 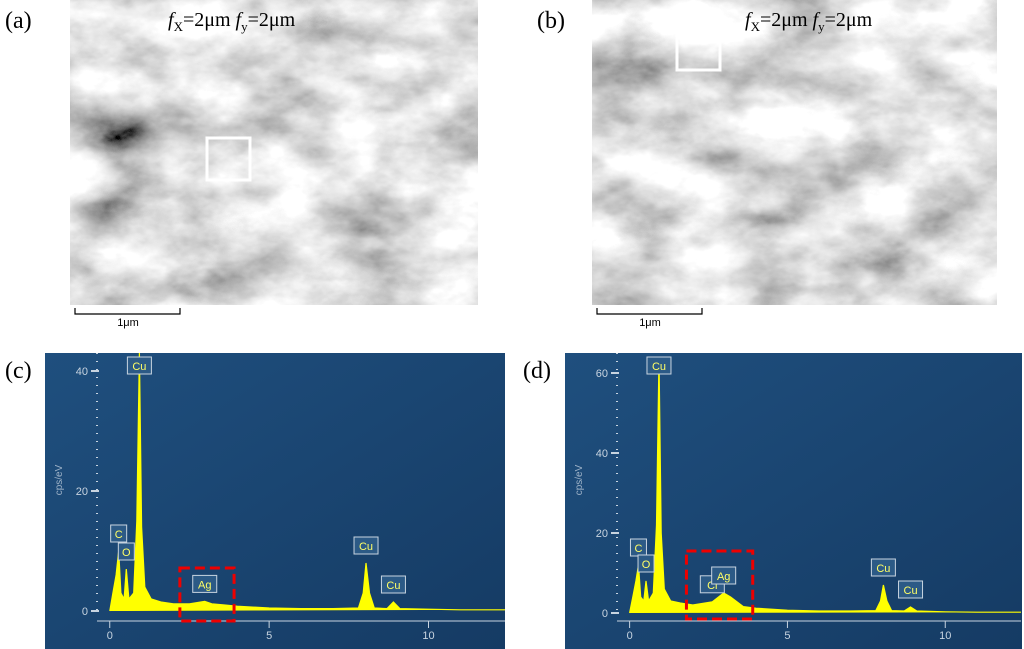 What do you see at coordinates (602, 374) in the screenshot?
I see `y-tick-label: 60` at bounding box center [602, 374].